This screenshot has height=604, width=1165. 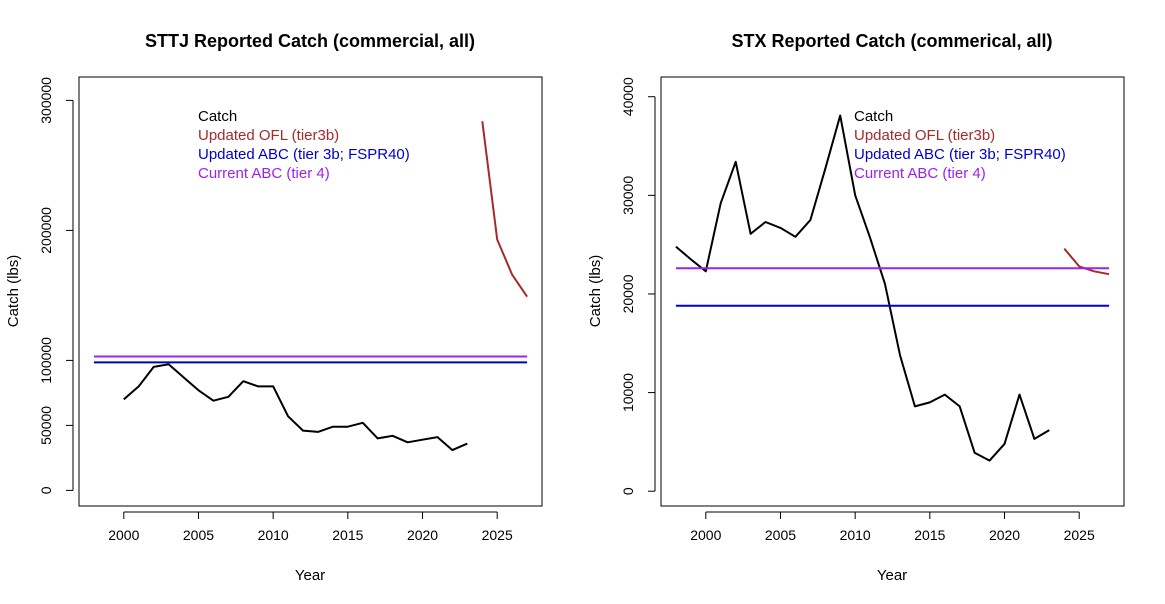 What do you see at coordinates (628, 96) in the screenshot?
I see `y-tick-label: 40000` at bounding box center [628, 96].